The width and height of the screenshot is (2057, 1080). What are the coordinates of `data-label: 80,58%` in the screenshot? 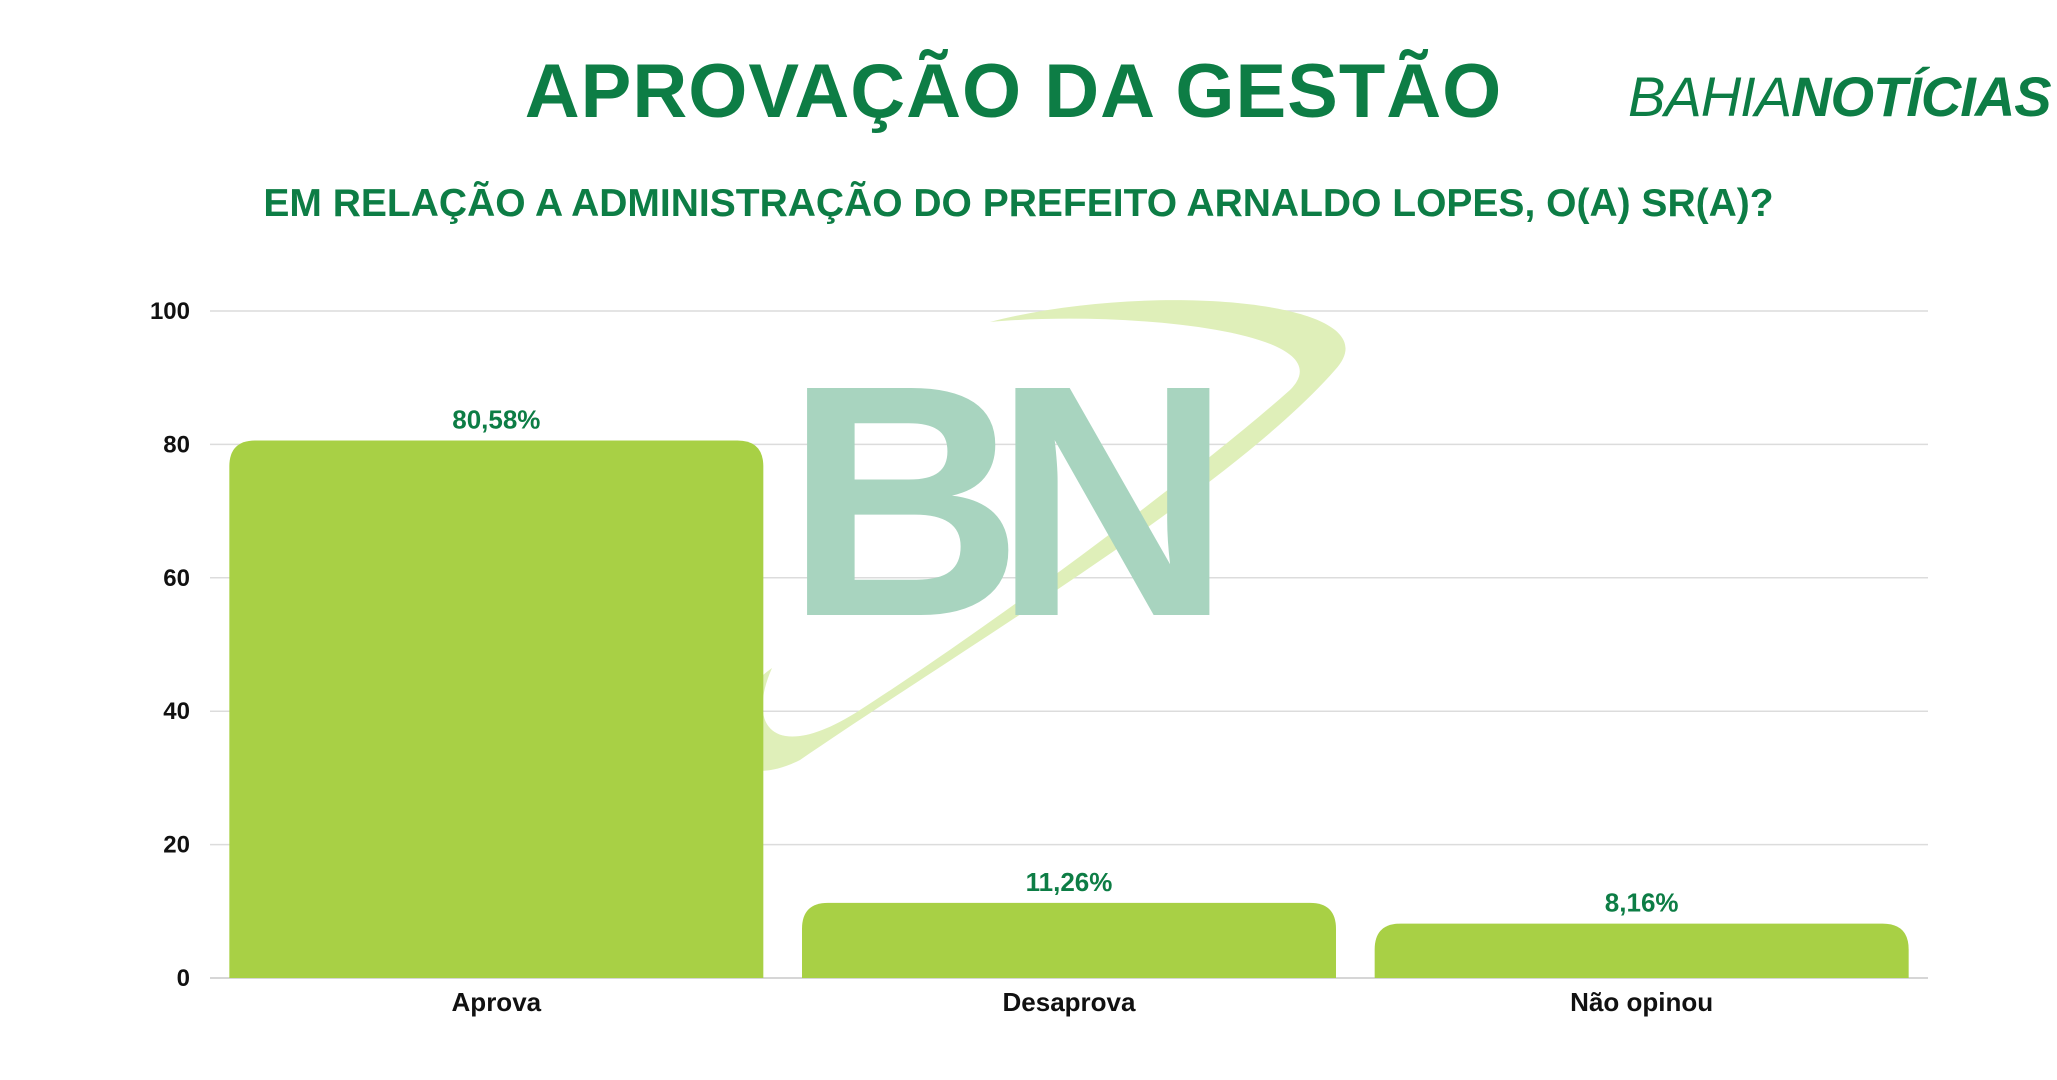 It's located at (496, 420).